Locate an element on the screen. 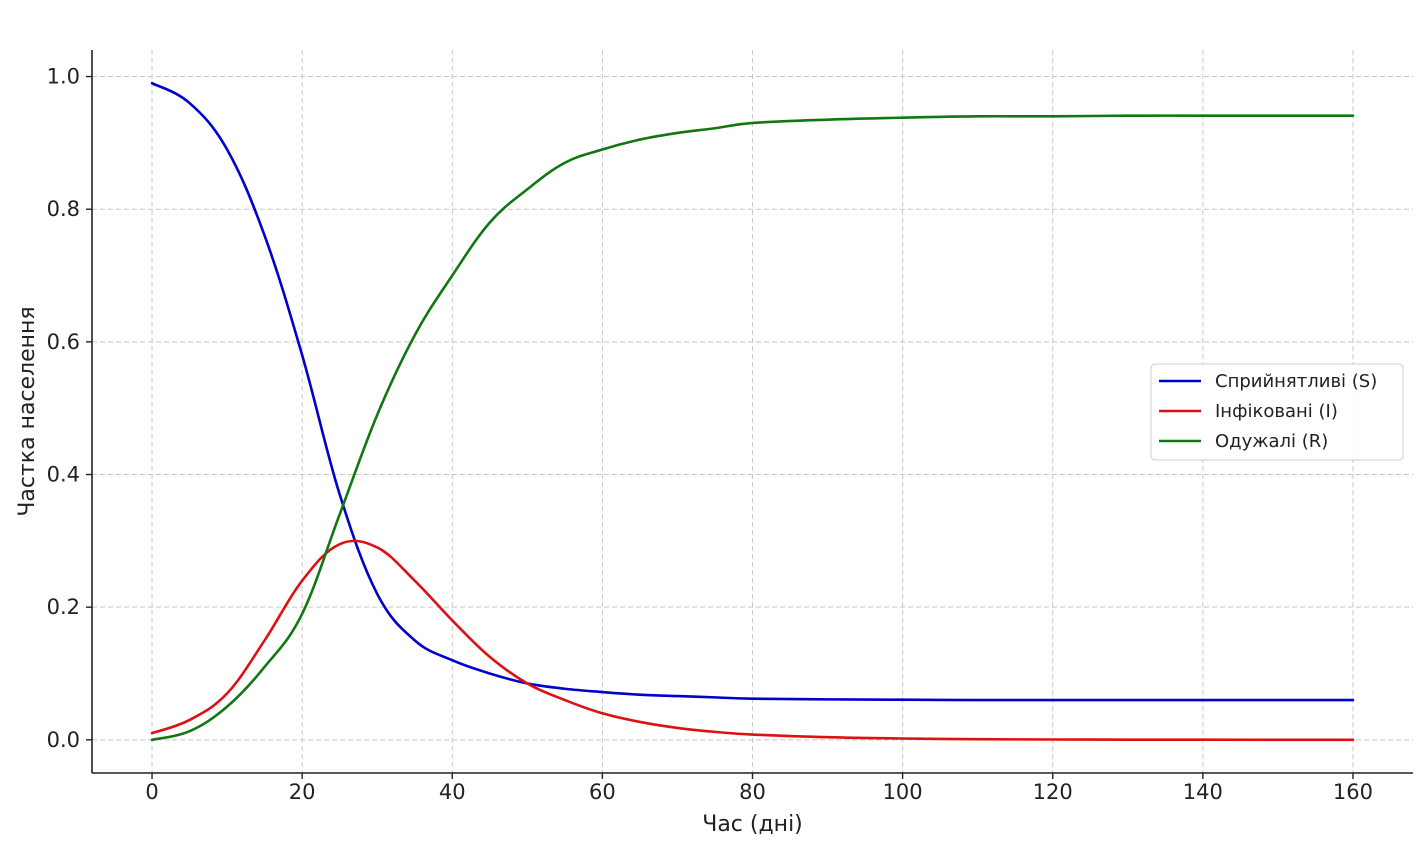  x-tick-label: 100 is located at coordinates (903, 792).